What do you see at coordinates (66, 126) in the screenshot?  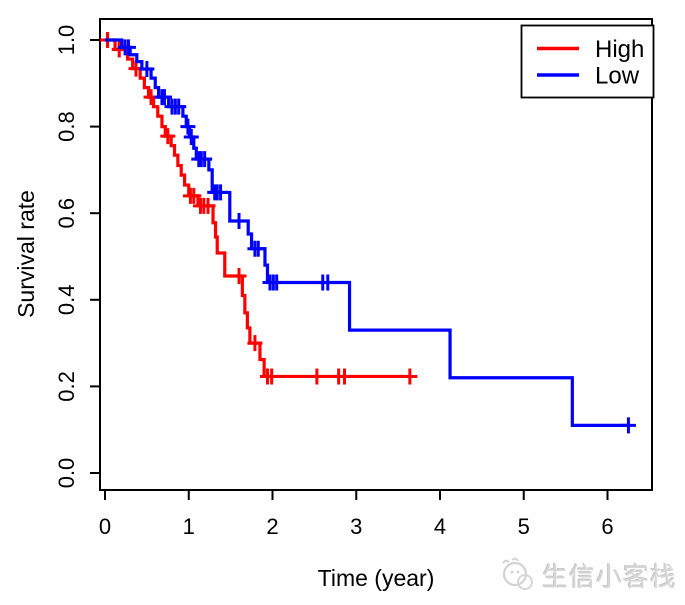 I see `y-axis-tick-label: 0.8` at bounding box center [66, 126].